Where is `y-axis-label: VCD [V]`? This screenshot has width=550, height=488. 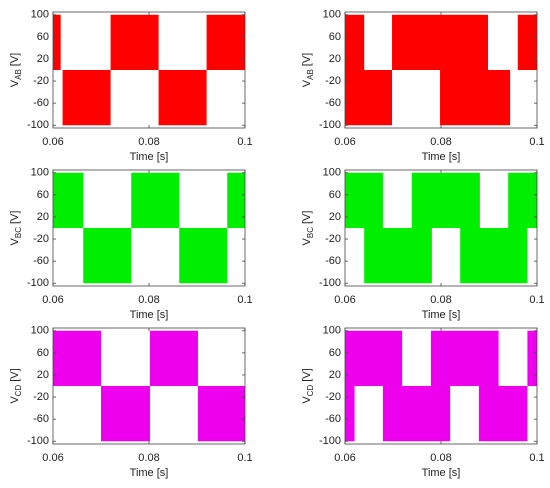 y-axis-label: VCD [V] is located at coordinates (308, 385).